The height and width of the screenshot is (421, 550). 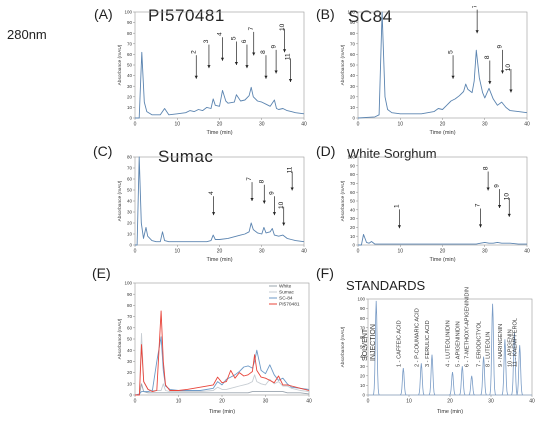 What do you see at coordinates (450, 52) in the screenshot?
I see `peak-number-5: 5` at bounding box center [450, 52].